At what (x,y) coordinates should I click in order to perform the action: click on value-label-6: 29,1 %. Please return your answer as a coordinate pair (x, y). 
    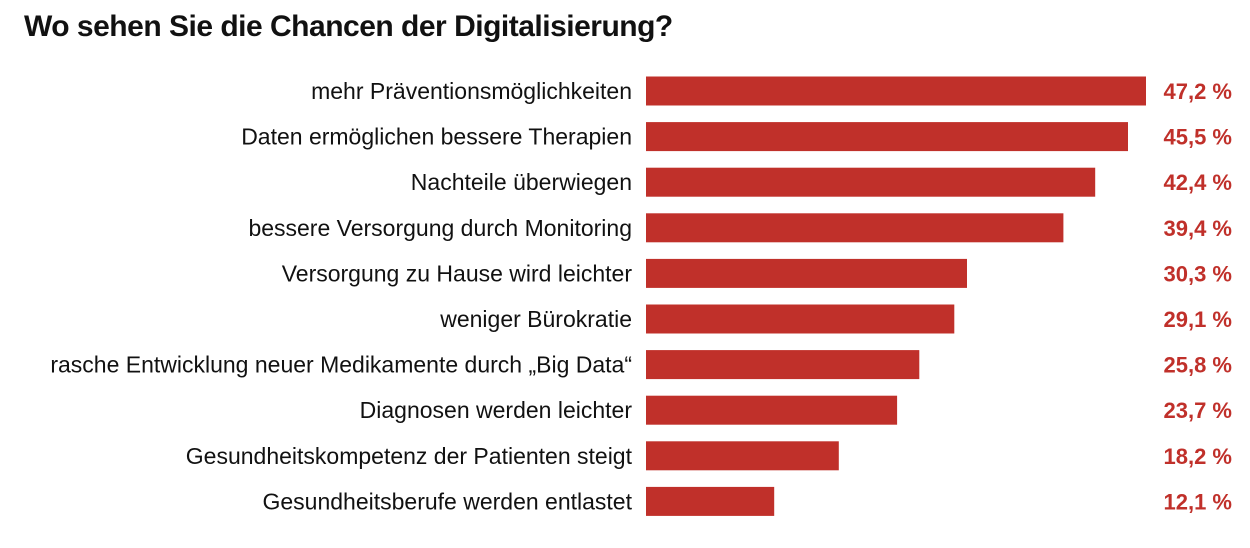
    Looking at the image, I should click on (1198, 319).